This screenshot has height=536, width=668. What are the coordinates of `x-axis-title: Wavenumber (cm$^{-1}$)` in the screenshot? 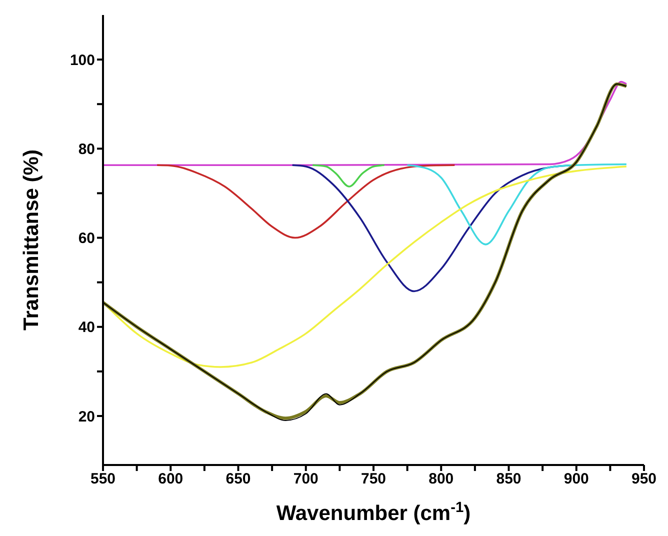 It's located at (373, 512).